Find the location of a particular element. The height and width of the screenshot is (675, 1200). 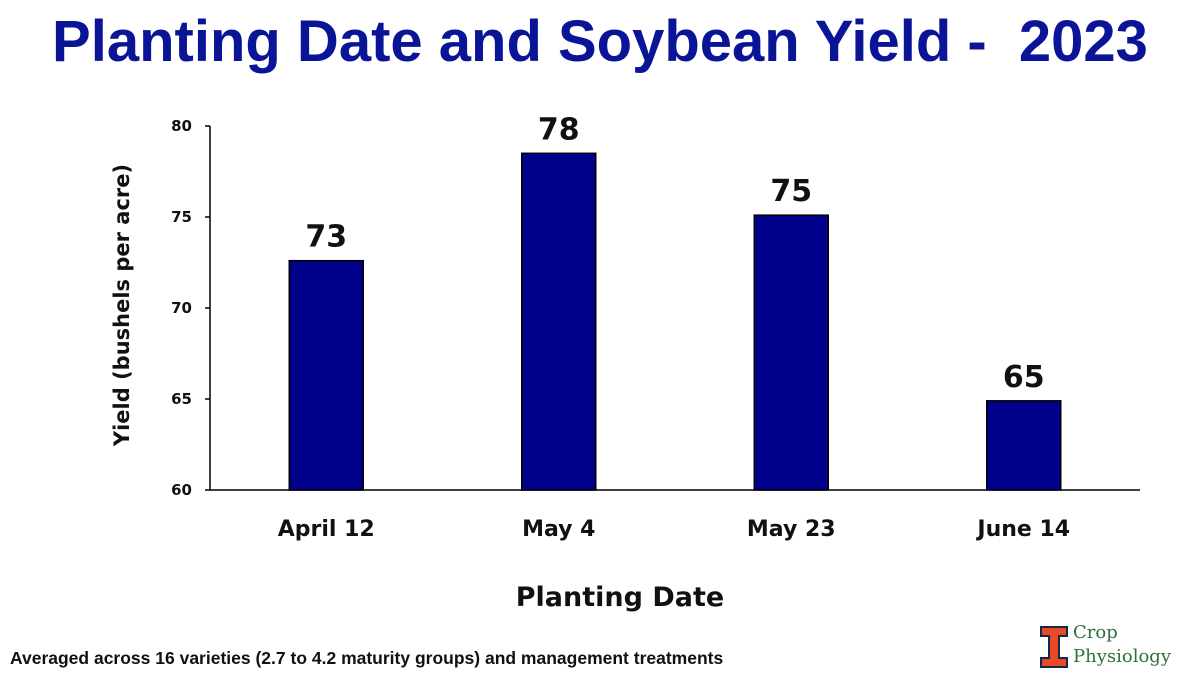

y-tick-label: 75 is located at coordinates (181, 217).